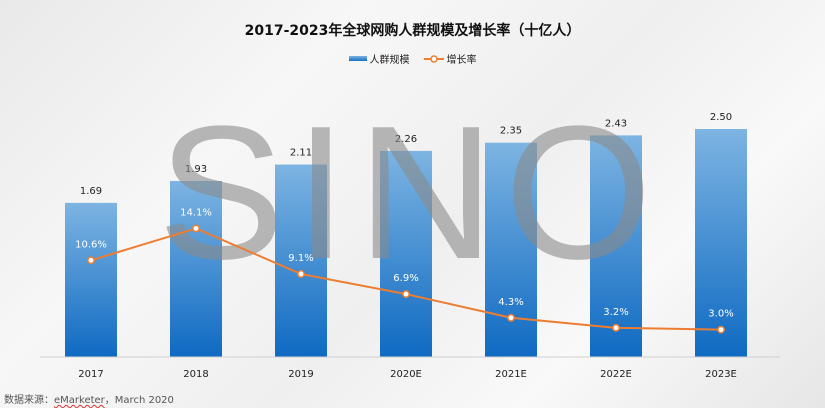  Describe the element at coordinates (511, 131) in the screenshot. I see `bar-data-label: 2.35` at that location.